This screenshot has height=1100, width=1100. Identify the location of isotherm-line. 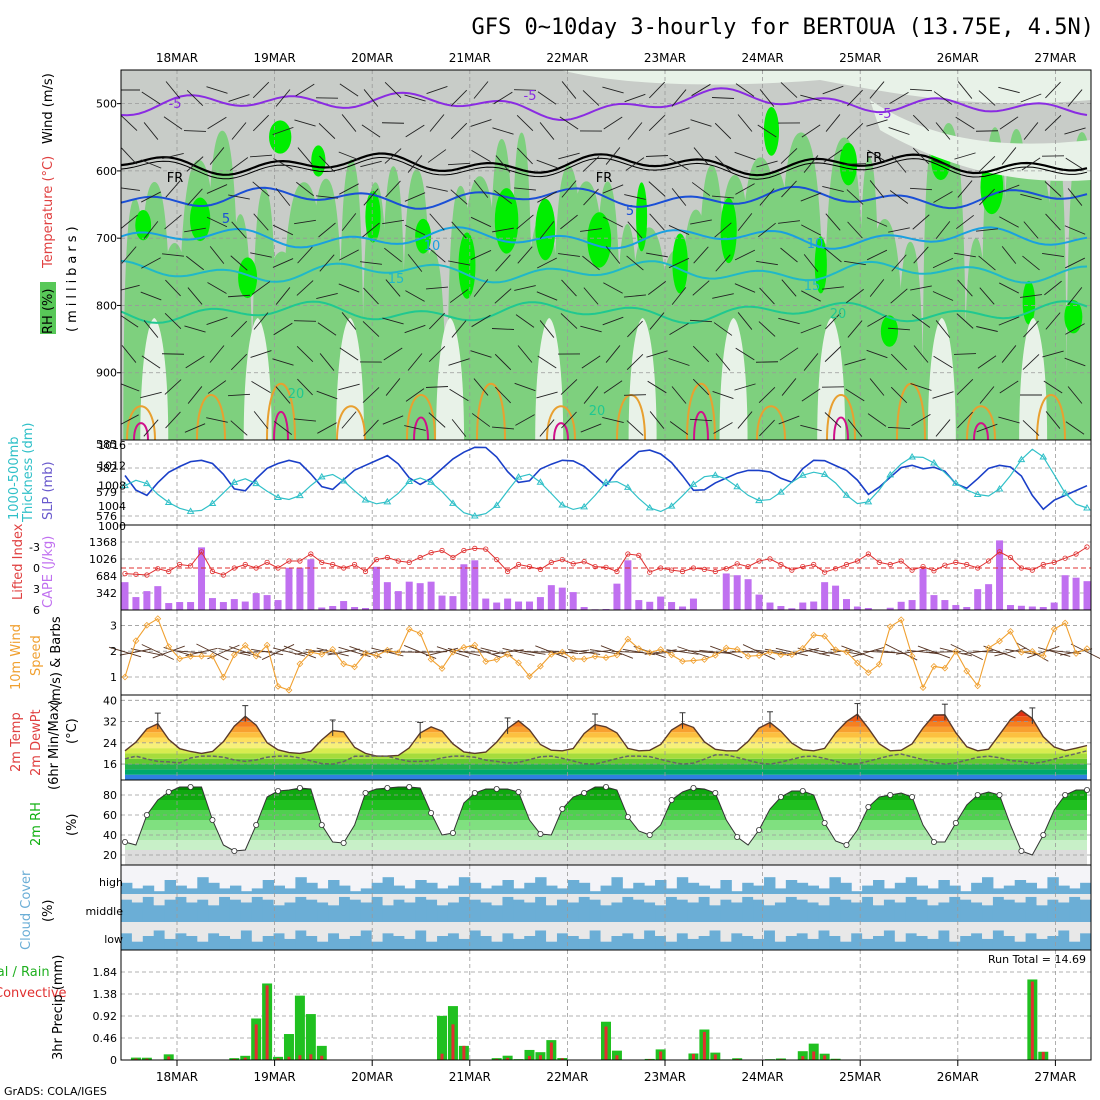
(604, 238).